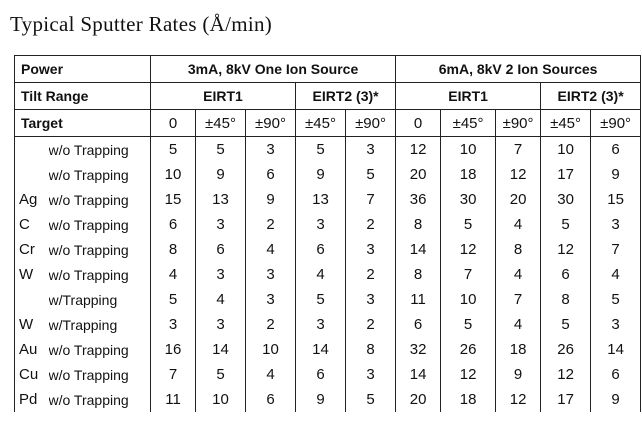  What do you see at coordinates (31, 249) in the screenshot?
I see `target-cell: Cr` at bounding box center [31, 249].